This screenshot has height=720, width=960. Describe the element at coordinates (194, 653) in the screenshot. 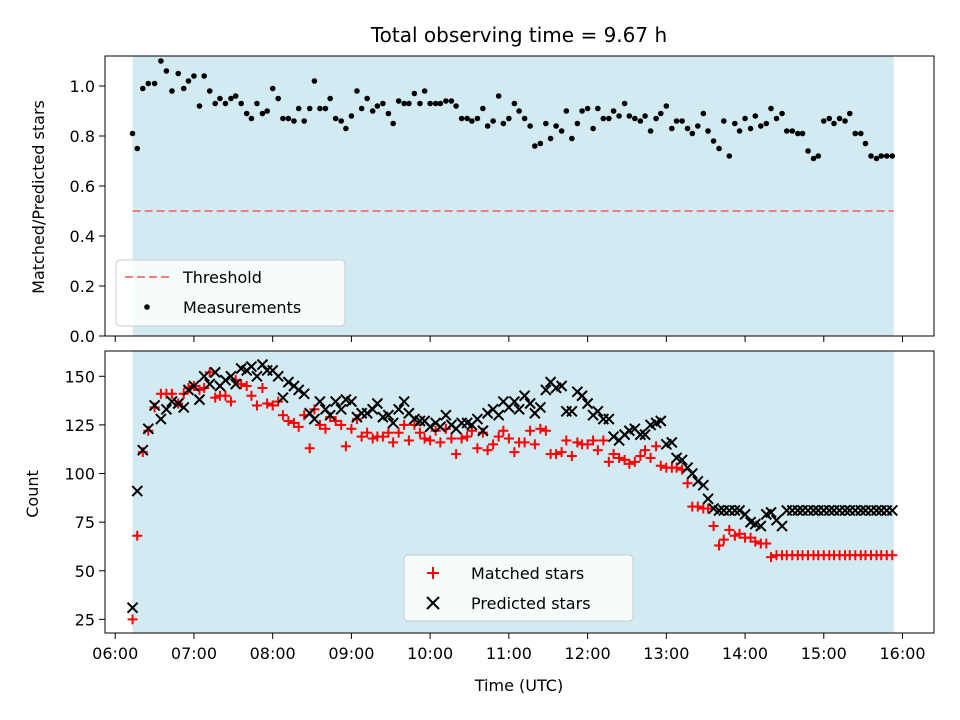

I see `x-tick-label: 07:00` at that location.